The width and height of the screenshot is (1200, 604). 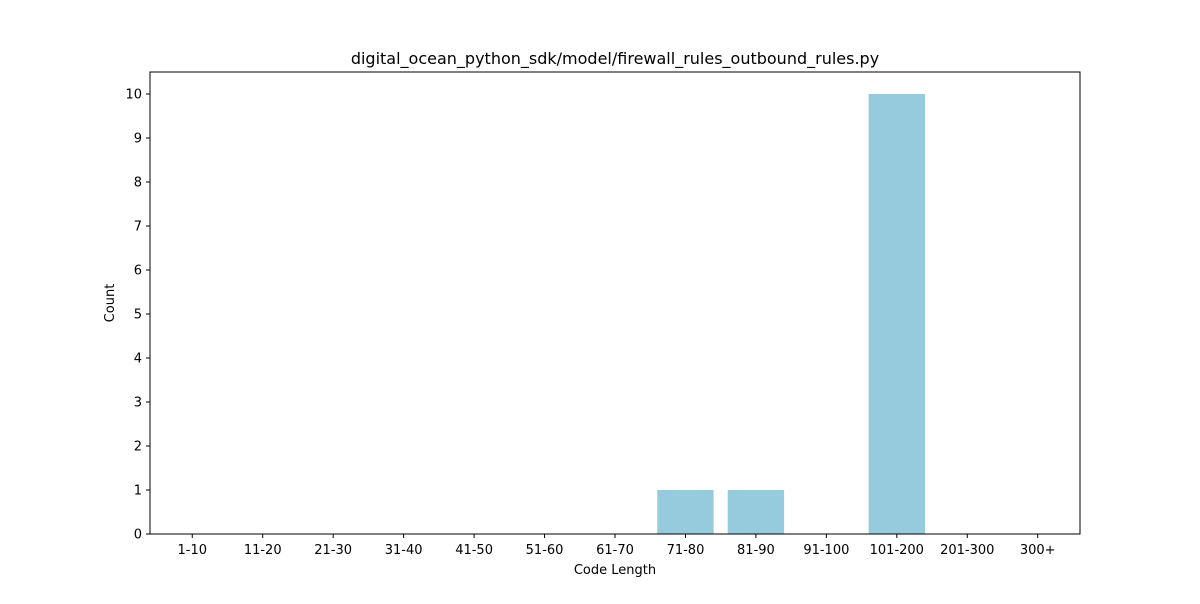 I want to click on x-tick-label: 201-300, so click(x=967, y=550).